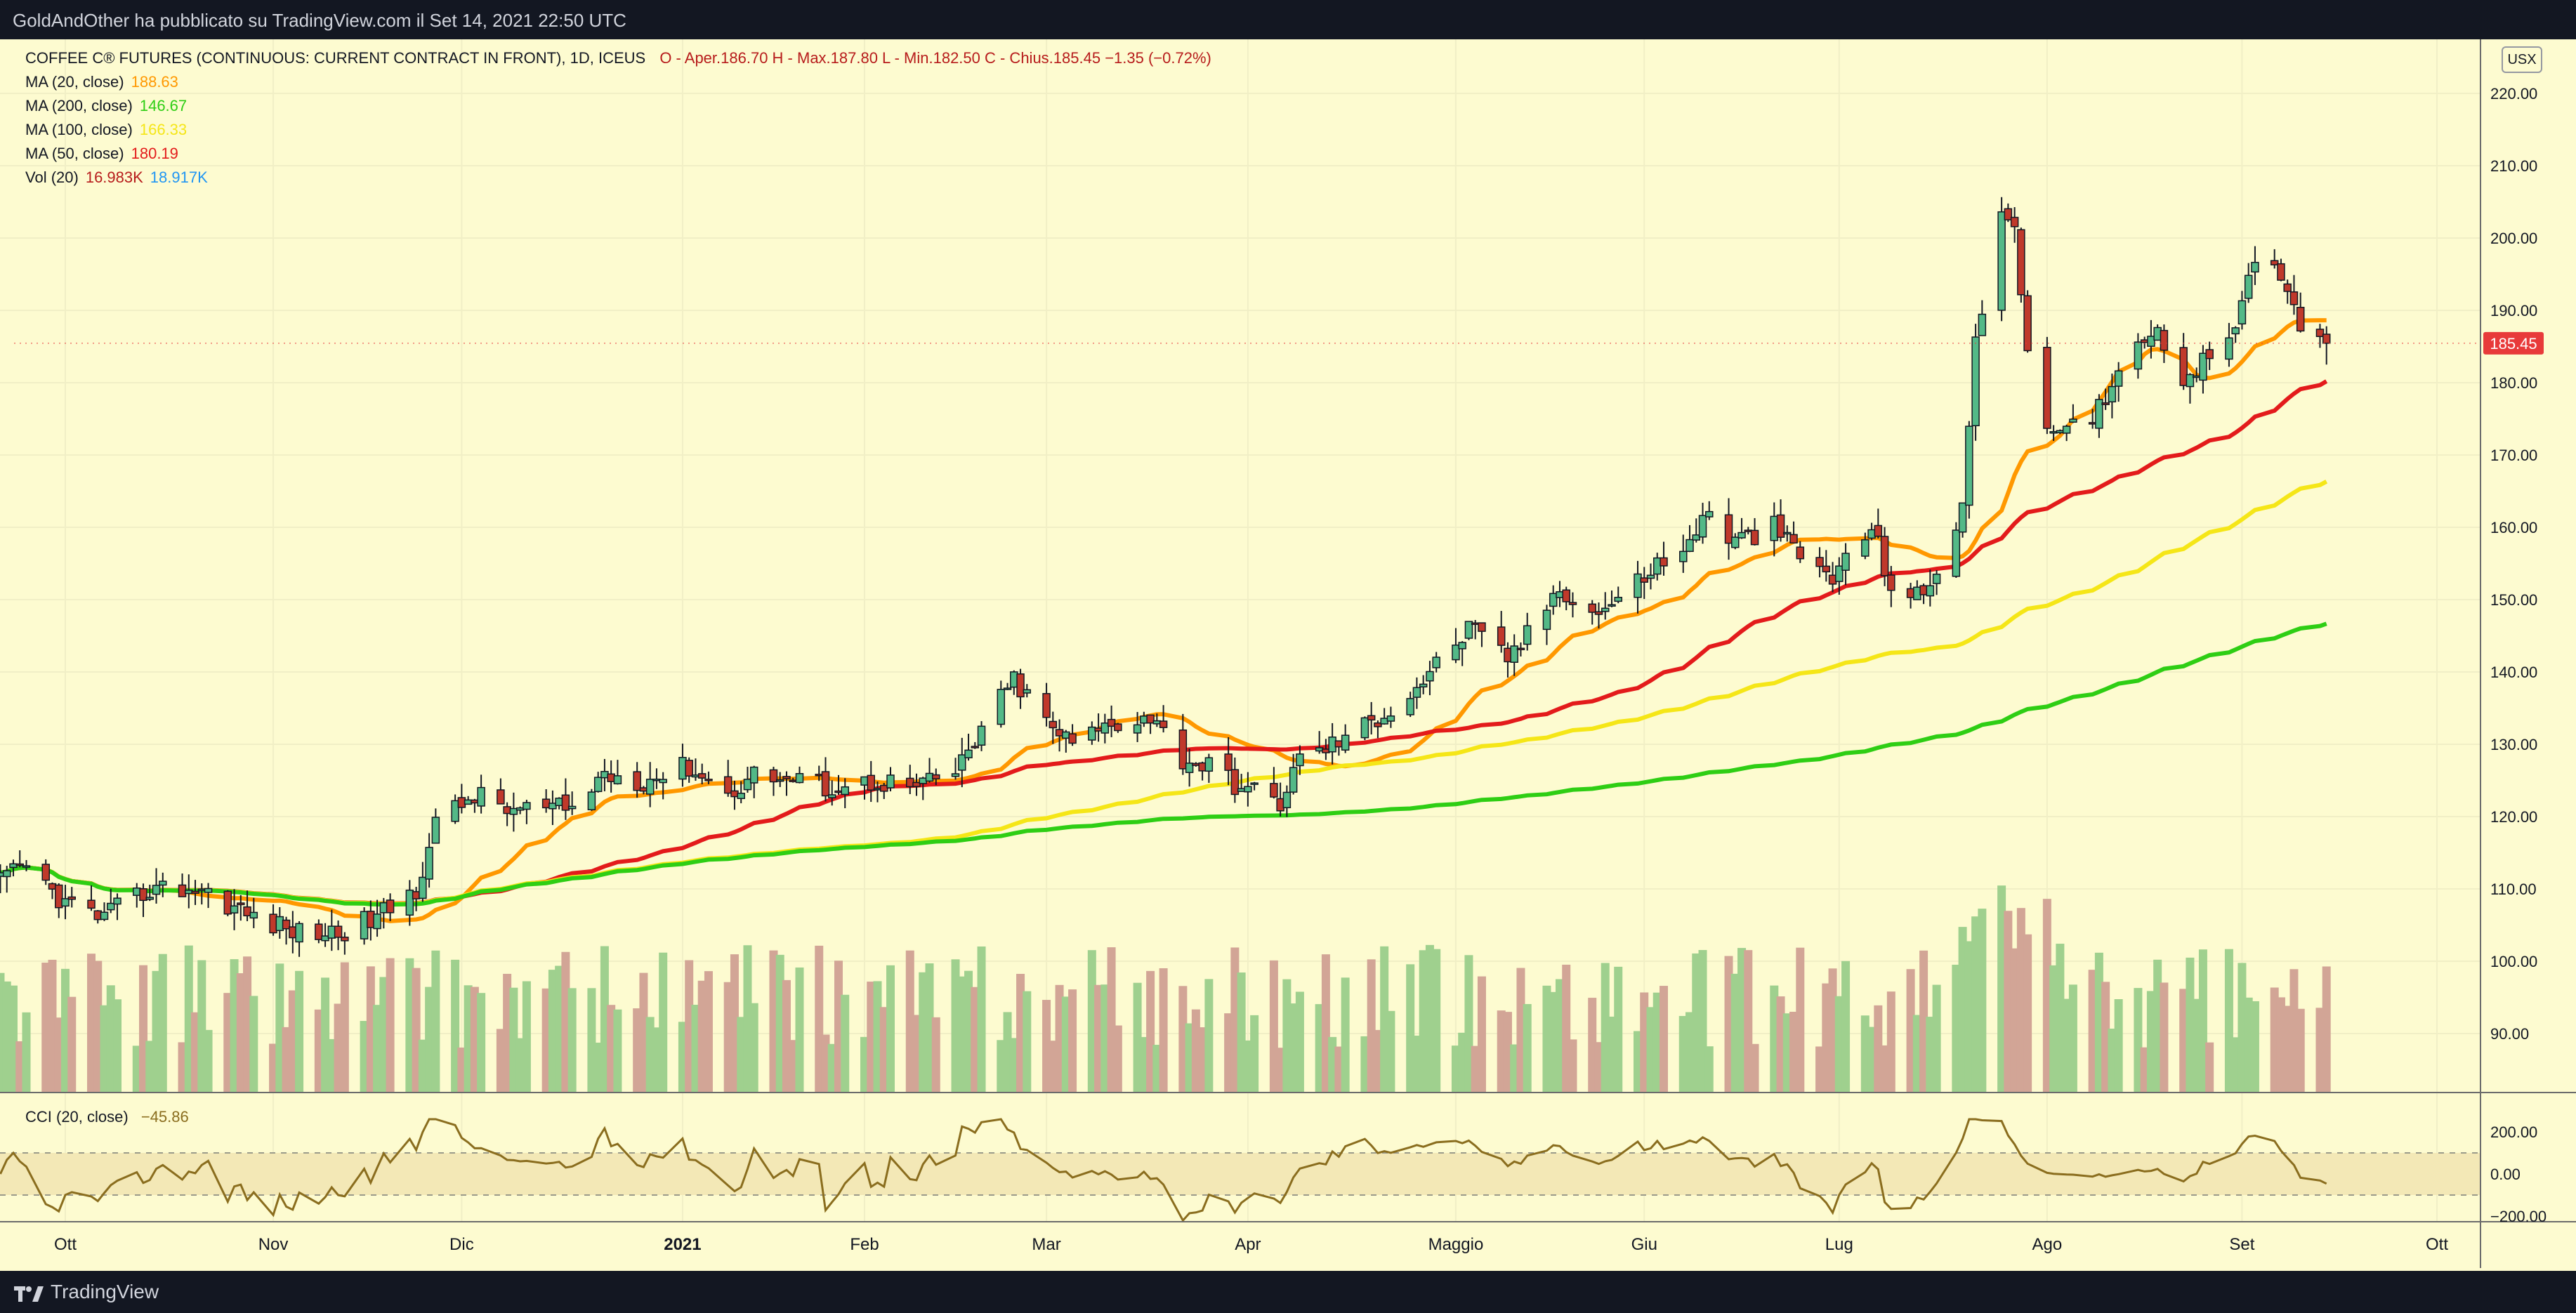 The height and width of the screenshot is (1313, 2576). What do you see at coordinates (2528, 655) in the screenshot?
I see `price-axis-background` at bounding box center [2528, 655].